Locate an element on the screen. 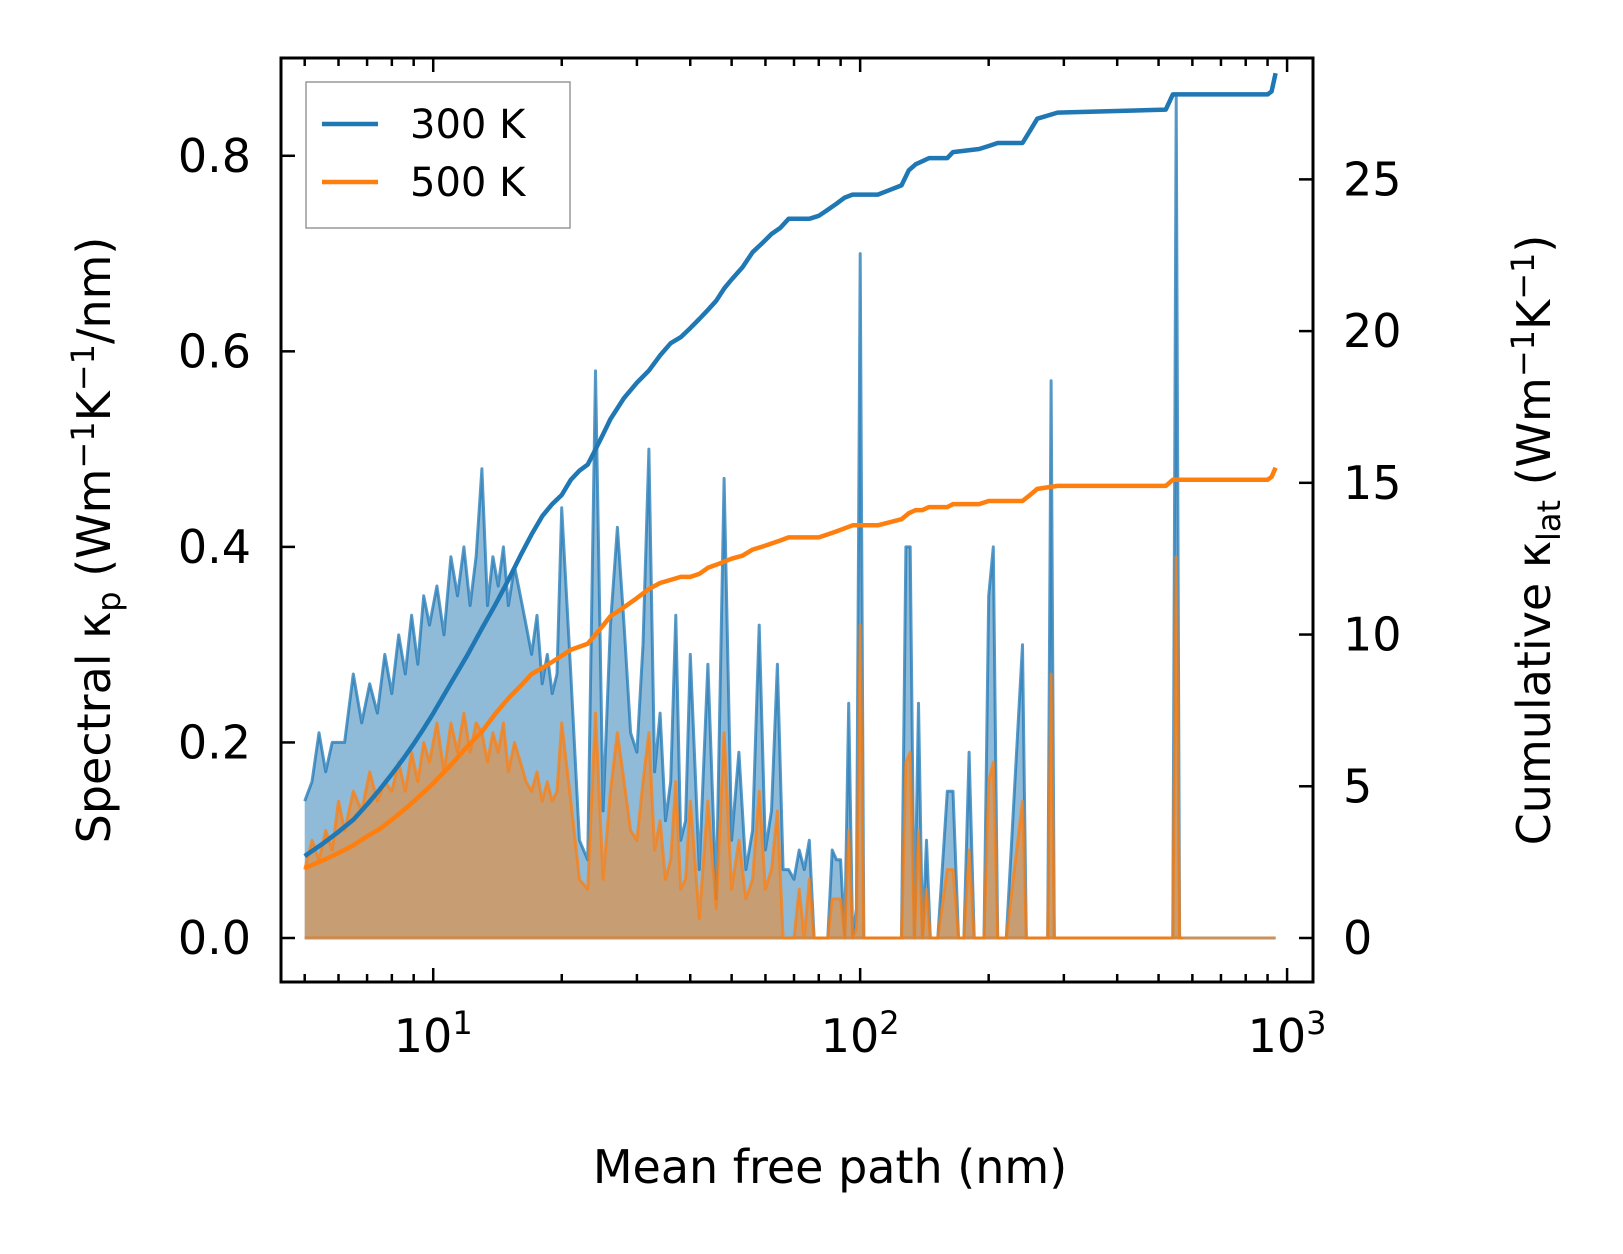 The width and height of the screenshot is (1623, 1254). legend: 300 K 500 K is located at coordinates (438, 155).